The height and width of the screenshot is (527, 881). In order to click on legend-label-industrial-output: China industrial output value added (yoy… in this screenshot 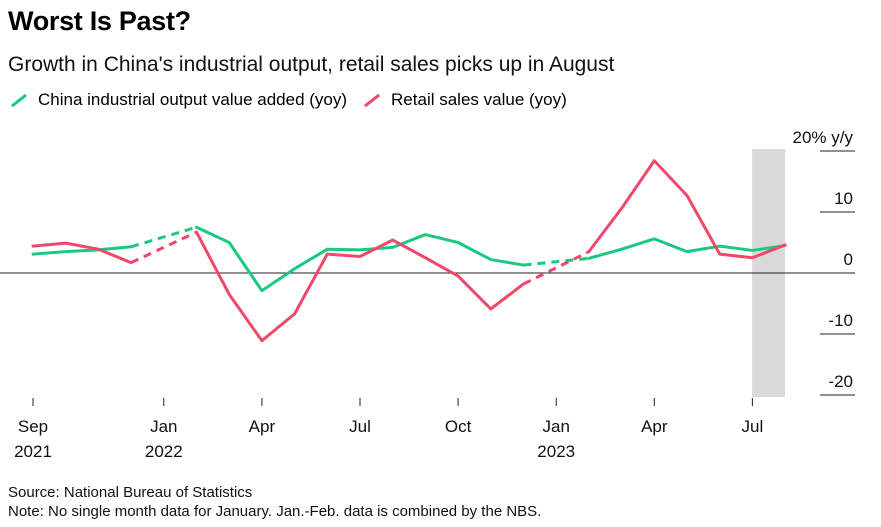, I will do `click(193, 99)`.